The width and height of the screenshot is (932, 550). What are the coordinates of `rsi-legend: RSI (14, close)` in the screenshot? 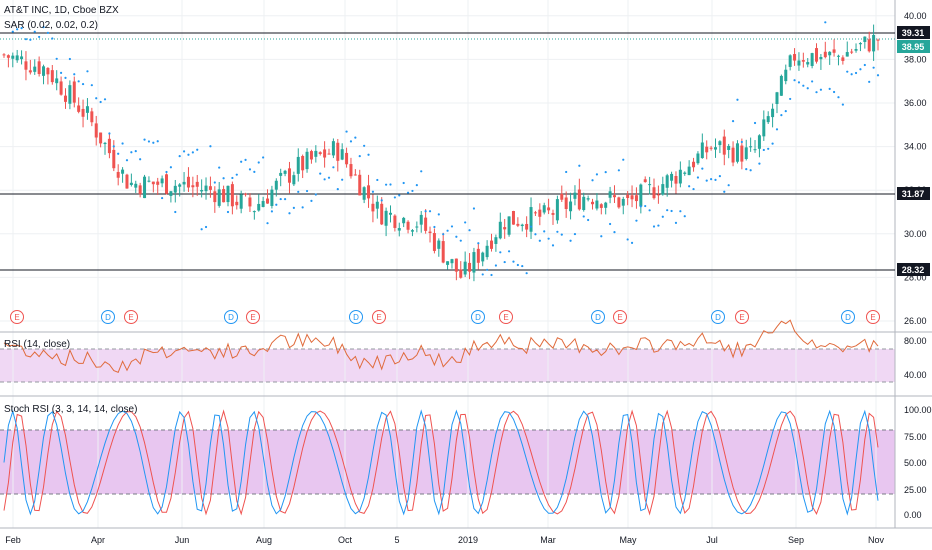 It's located at (37, 344).